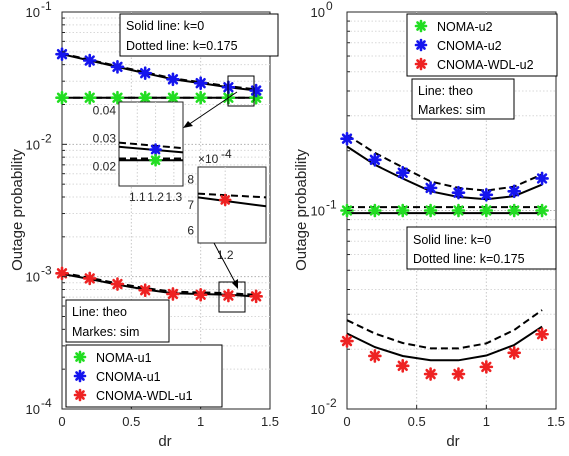 The image size is (569, 456). What do you see at coordinates (452, 240) in the screenshot?
I see `svg-text: Solid line: k=0` at bounding box center [452, 240].